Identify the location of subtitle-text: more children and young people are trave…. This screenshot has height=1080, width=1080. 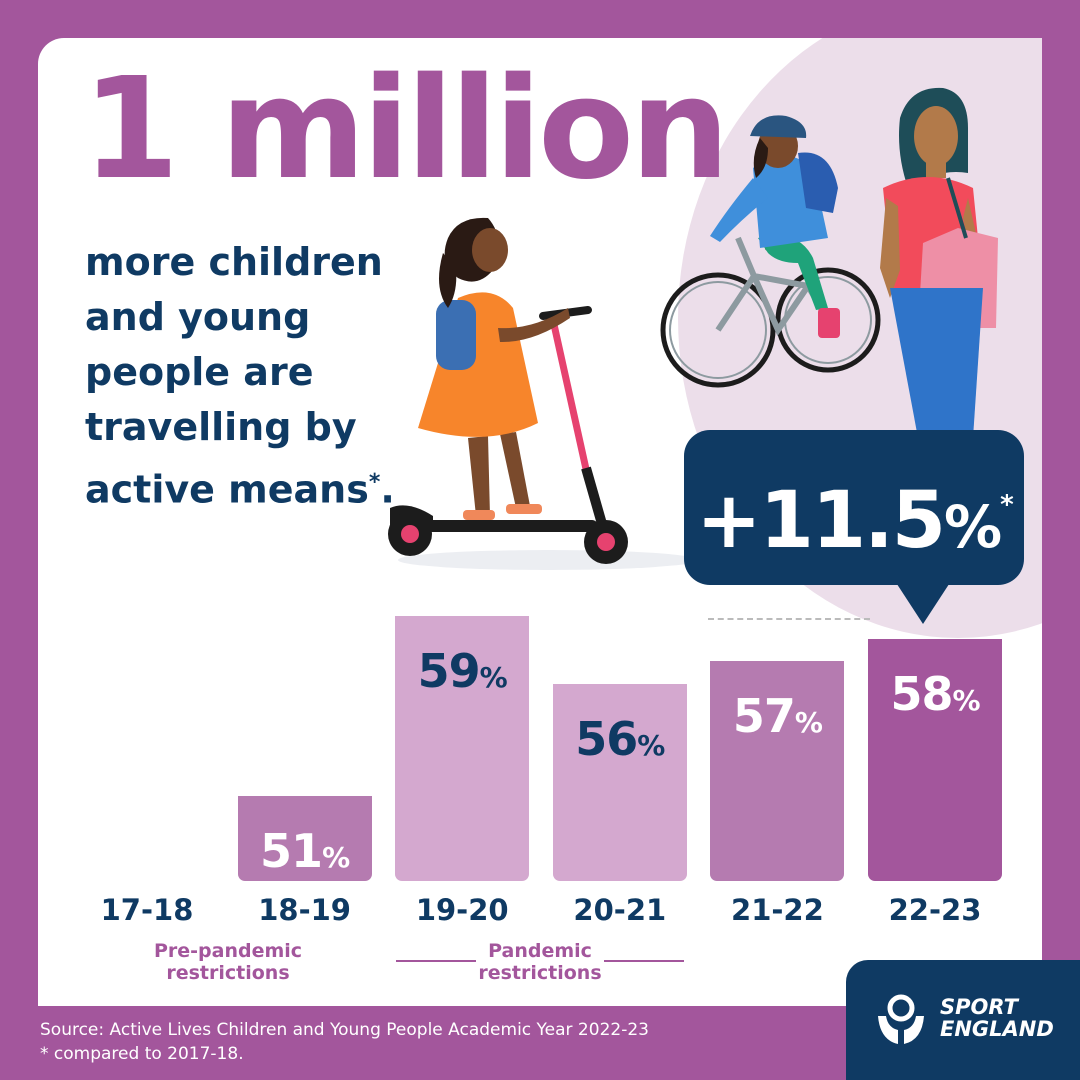
(234, 376).